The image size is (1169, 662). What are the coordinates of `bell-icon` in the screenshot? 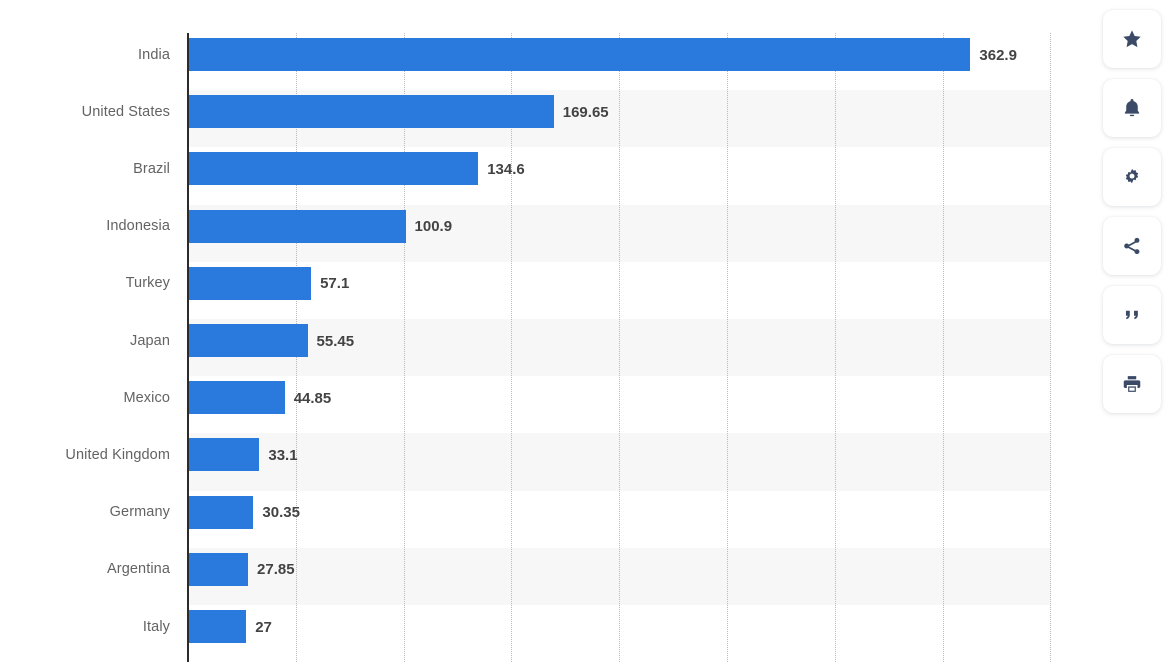 It's located at (1132, 108).